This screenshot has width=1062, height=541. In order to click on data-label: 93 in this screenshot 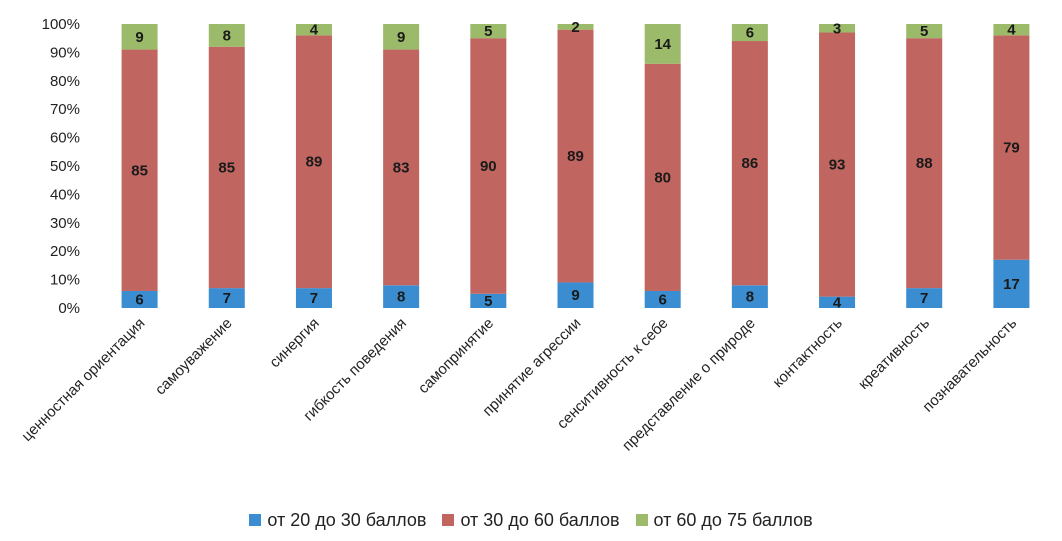, I will do `click(837, 165)`.